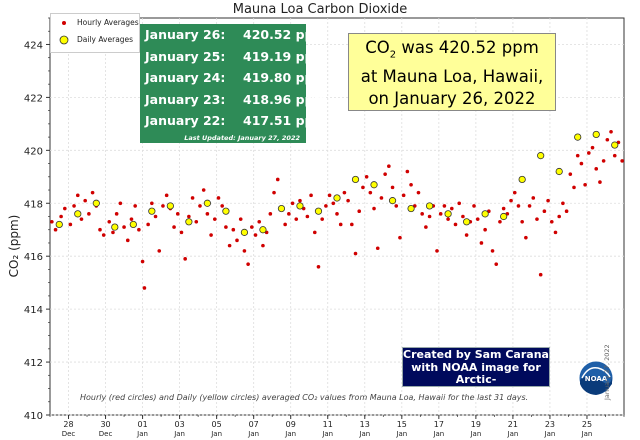 The height and width of the screenshot is (440, 640). Describe the element at coordinates (291, 424) in the screenshot. I see `x-tick-day: 09` at that location.